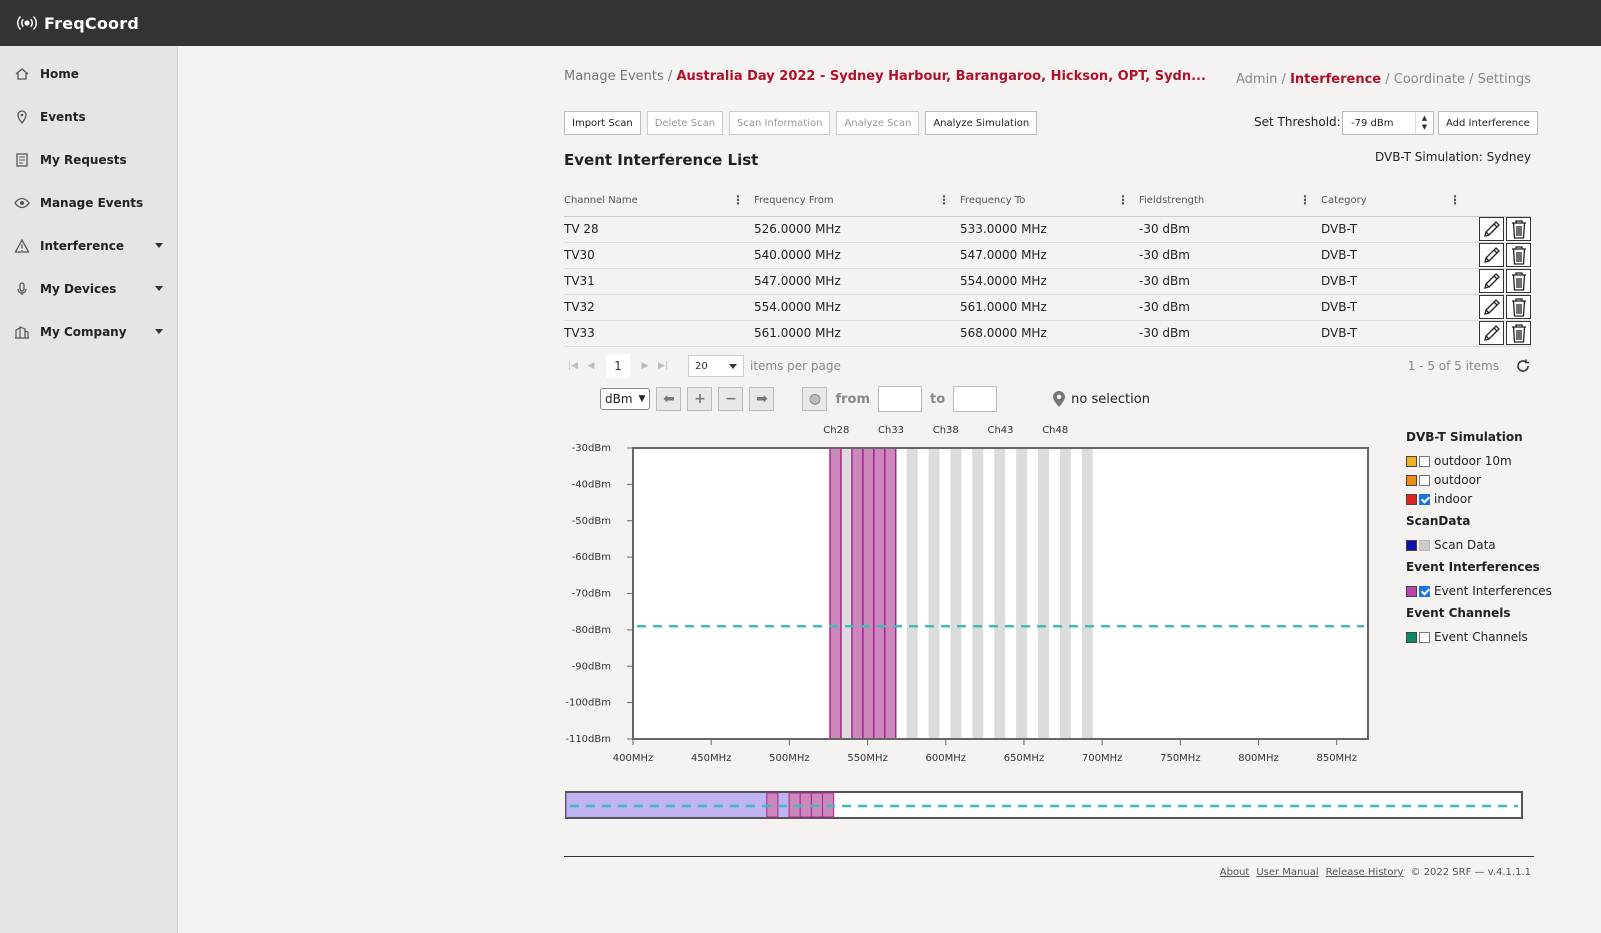 The height and width of the screenshot is (933, 1601). Describe the element at coordinates (88, 331) in the screenshot. I see `sidebar-item-my-company: My Company` at that location.